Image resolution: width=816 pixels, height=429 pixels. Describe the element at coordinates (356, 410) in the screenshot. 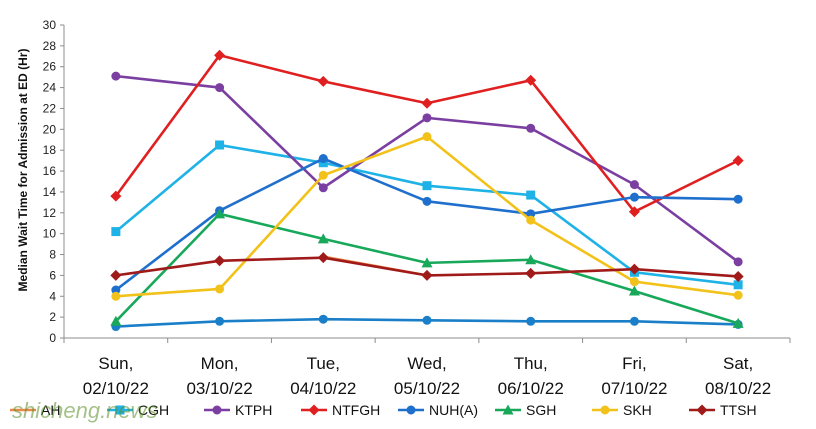

I see `legend-label: NTFGH` at that location.